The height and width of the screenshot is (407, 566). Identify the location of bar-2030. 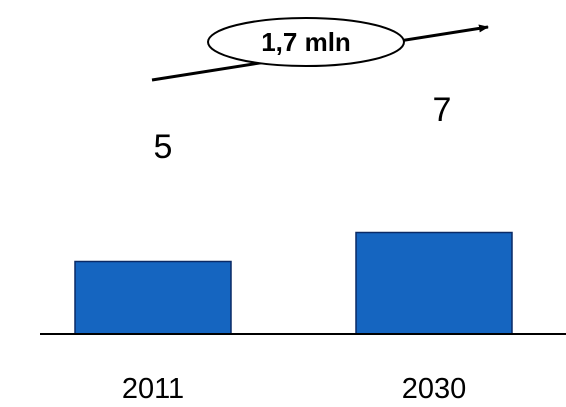
(434, 283).